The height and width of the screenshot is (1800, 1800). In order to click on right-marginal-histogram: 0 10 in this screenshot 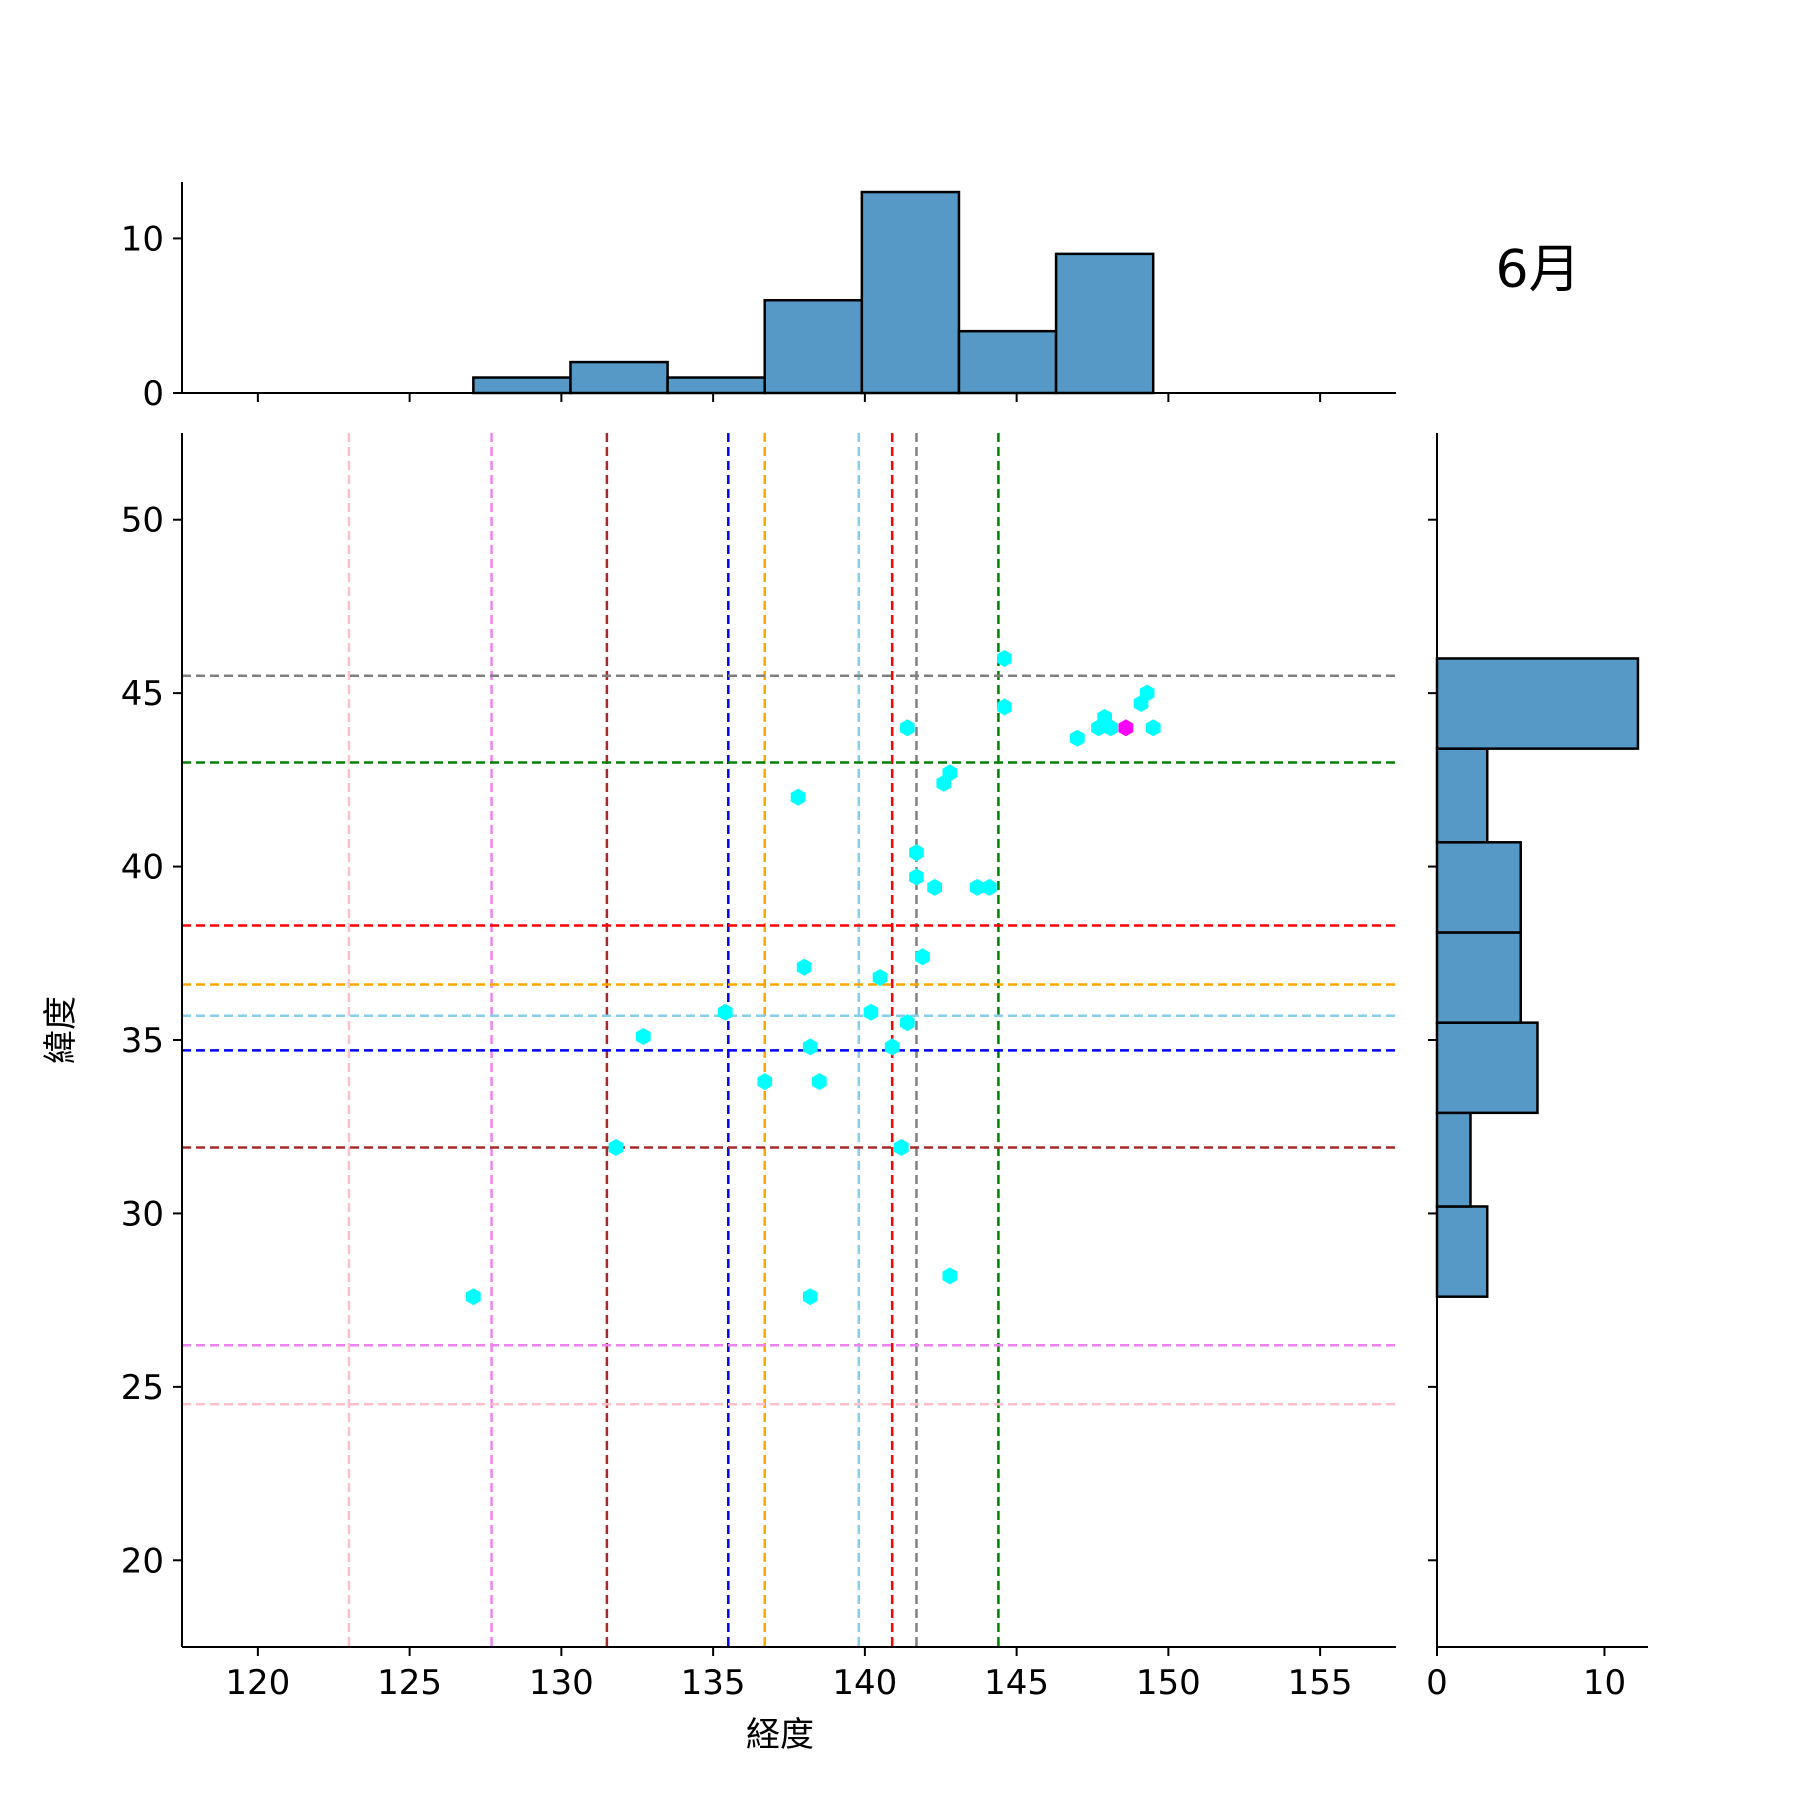, I will do `click(1537, 1068)`.